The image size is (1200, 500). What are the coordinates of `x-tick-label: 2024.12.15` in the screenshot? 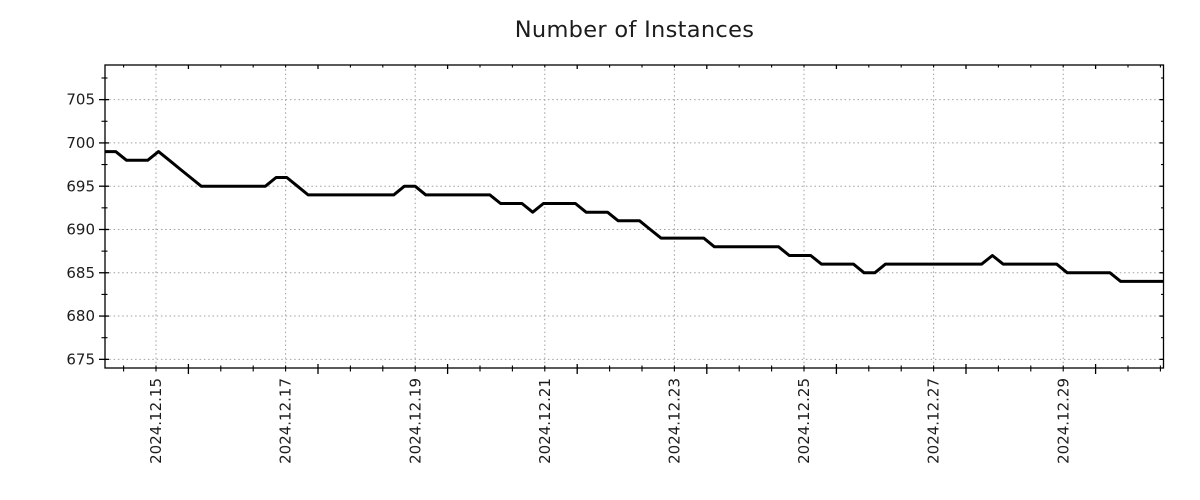 It's located at (156, 421).